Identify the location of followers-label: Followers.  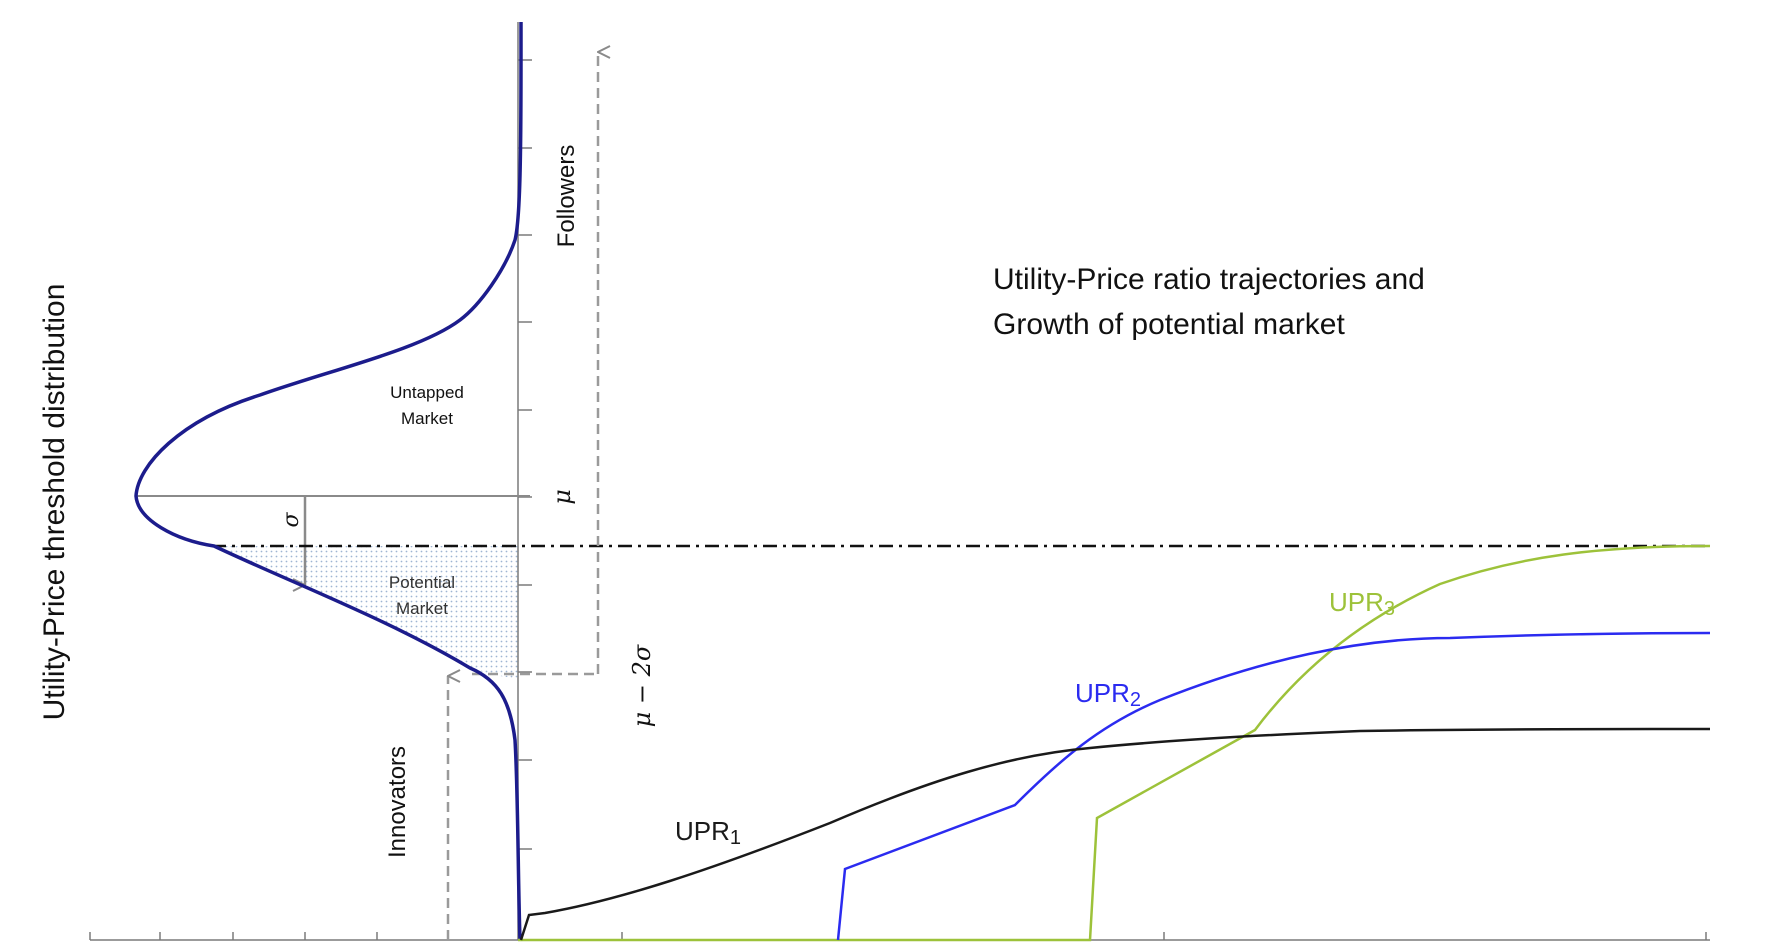
(566, 196).